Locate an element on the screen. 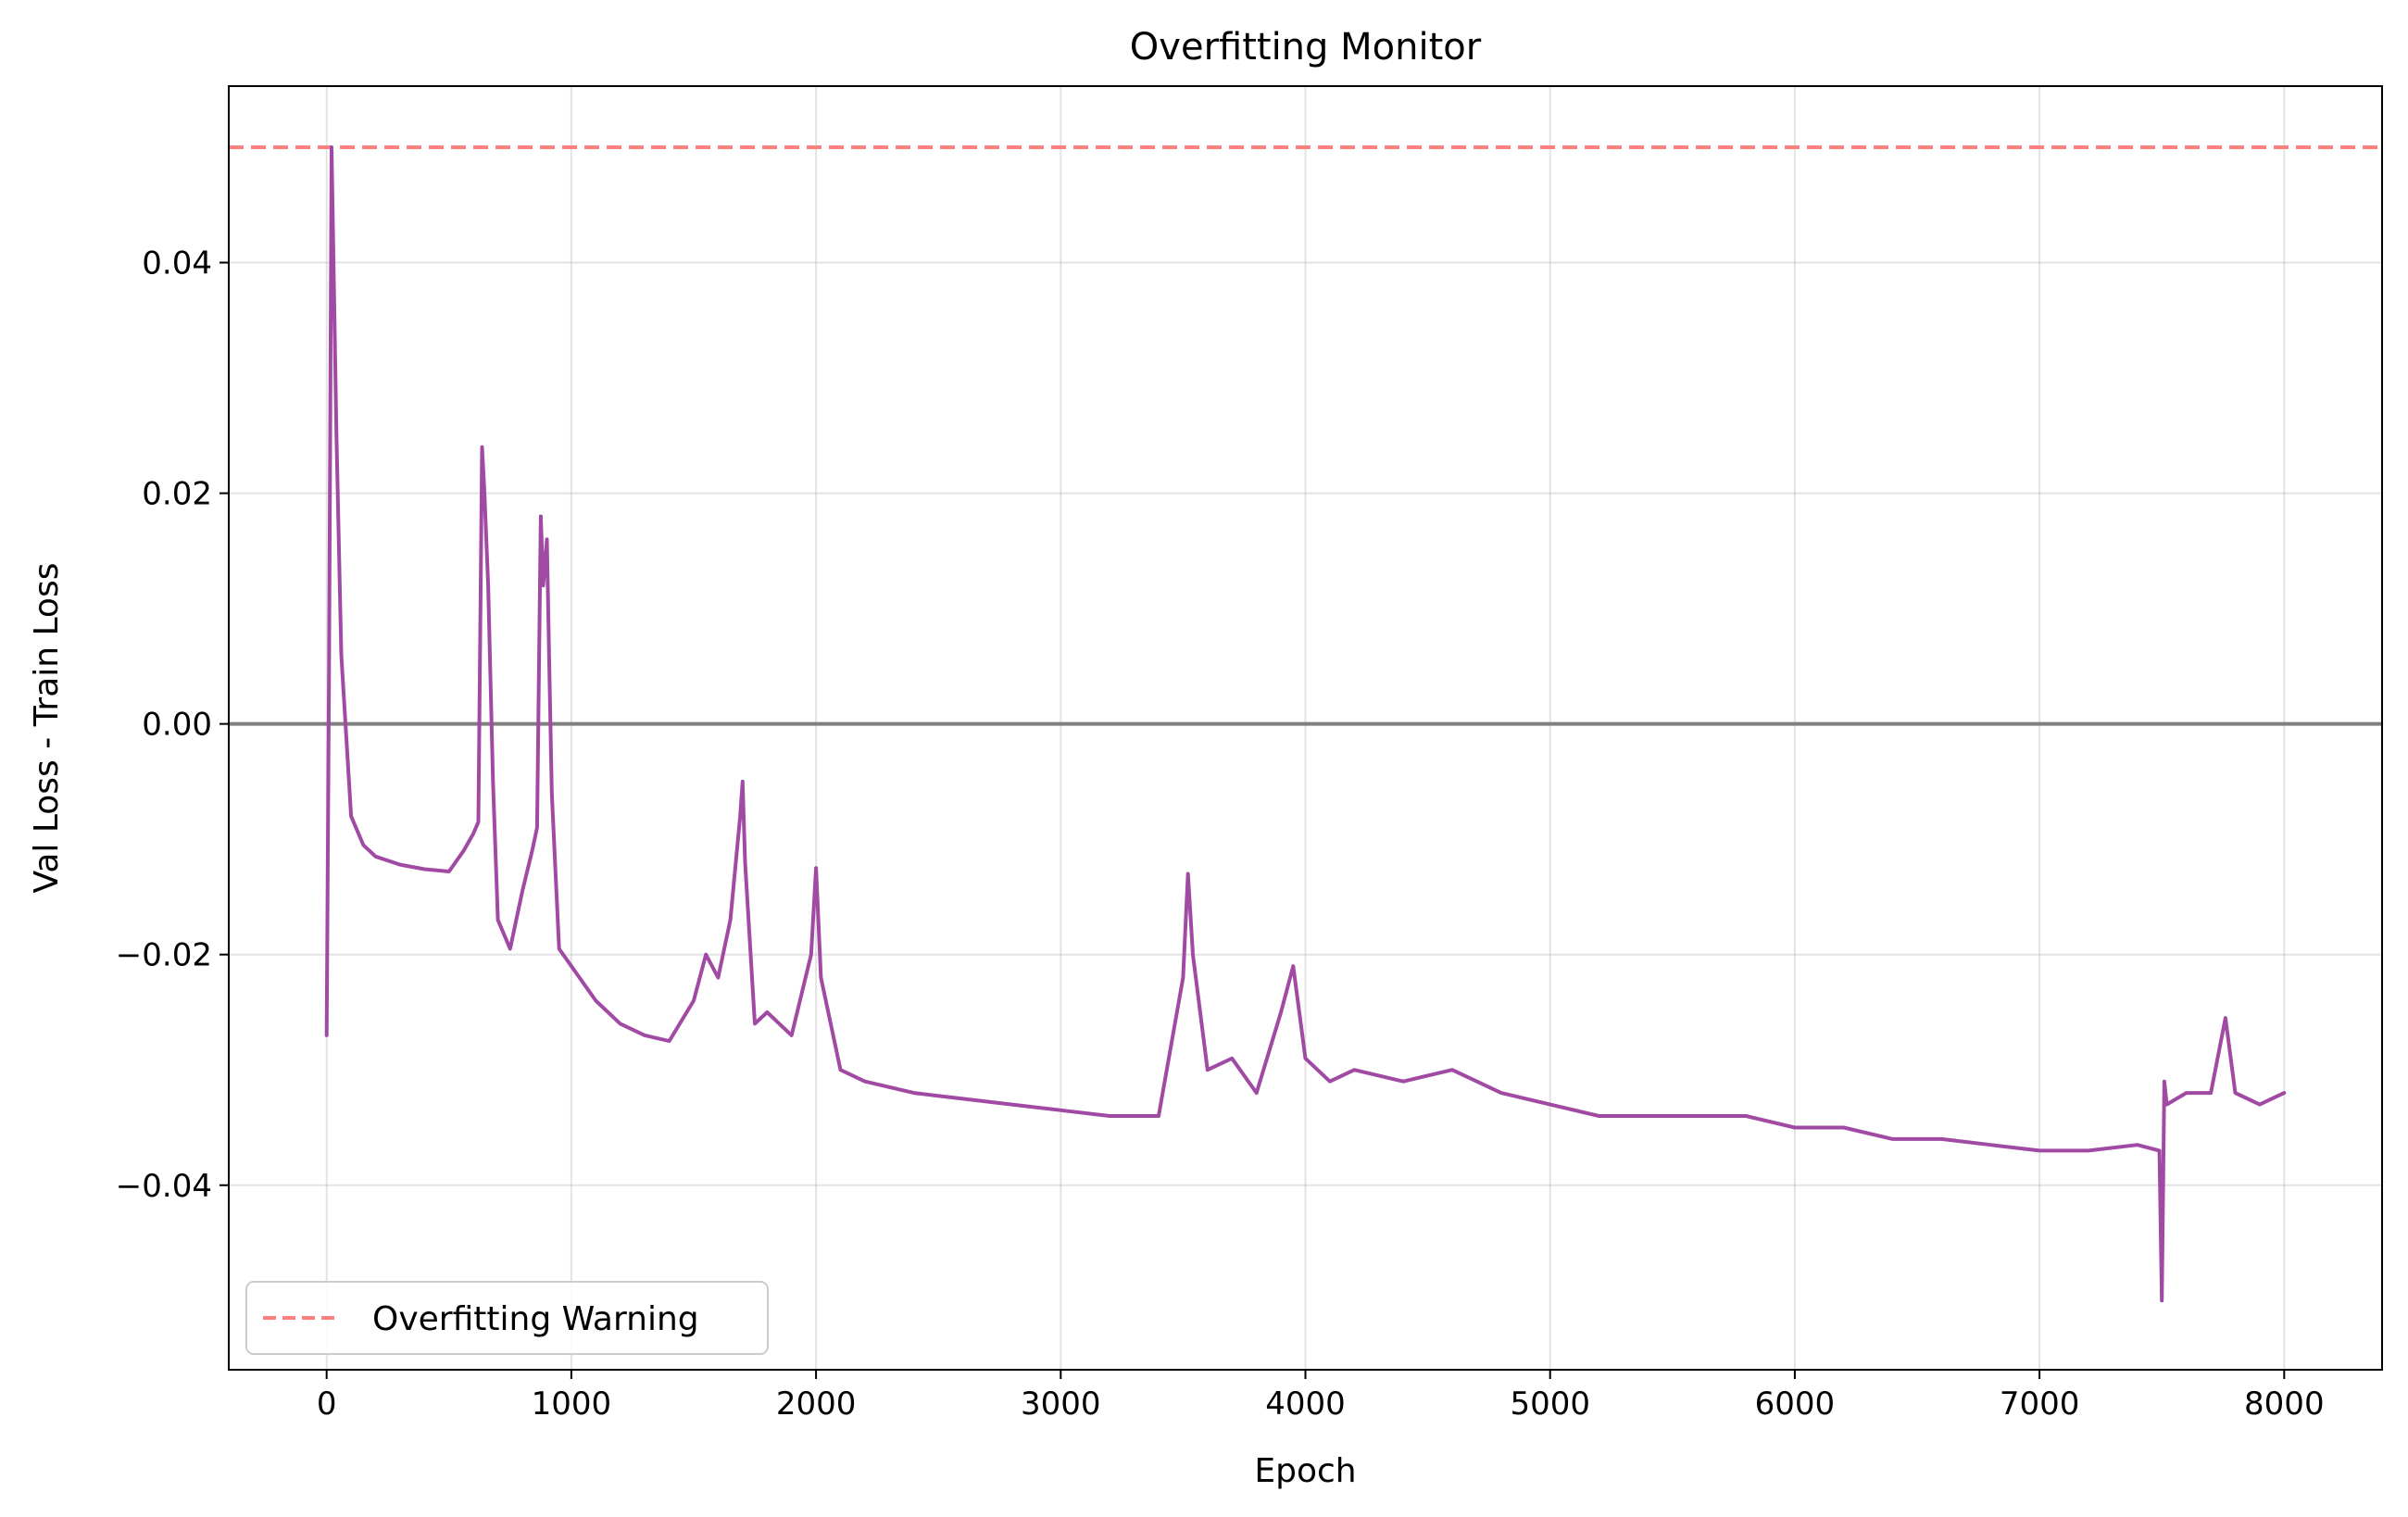  legend-box is located at coordinates (507, 1318).